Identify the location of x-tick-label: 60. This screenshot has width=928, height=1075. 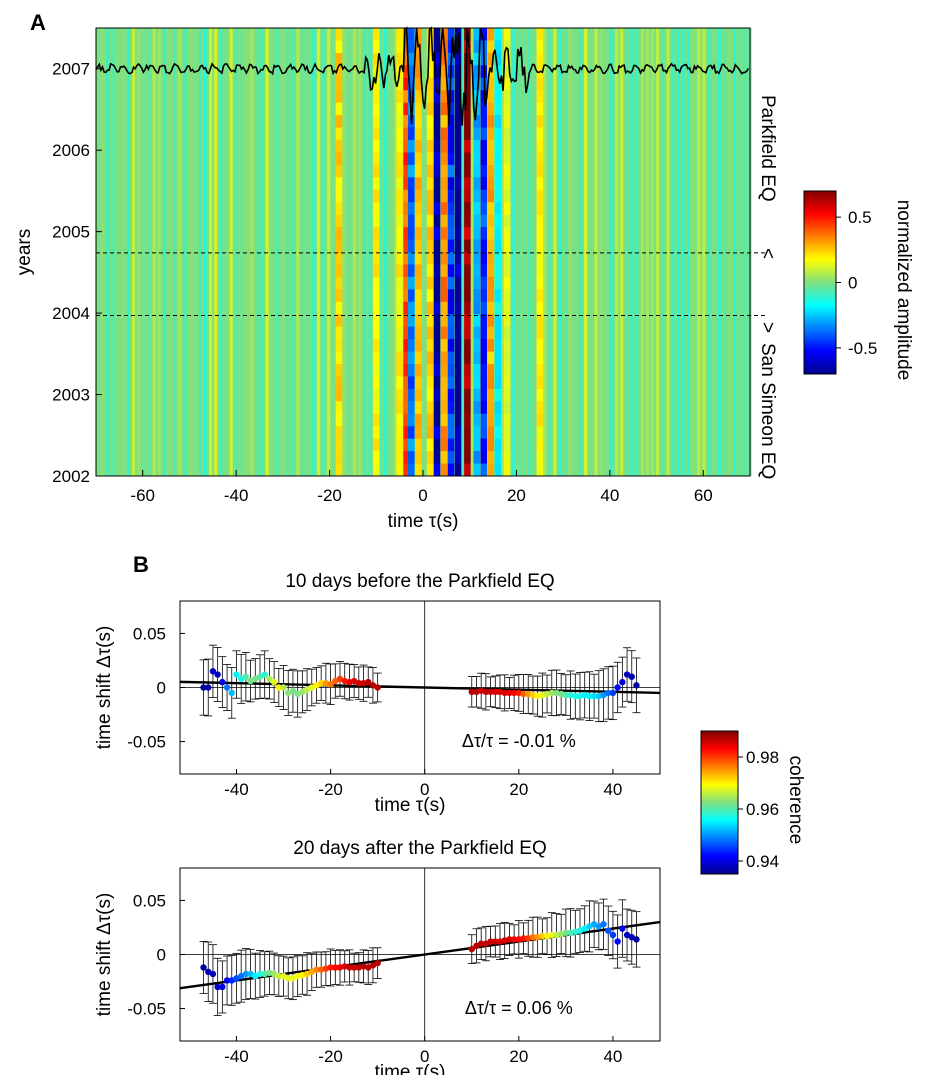
(703, 495).